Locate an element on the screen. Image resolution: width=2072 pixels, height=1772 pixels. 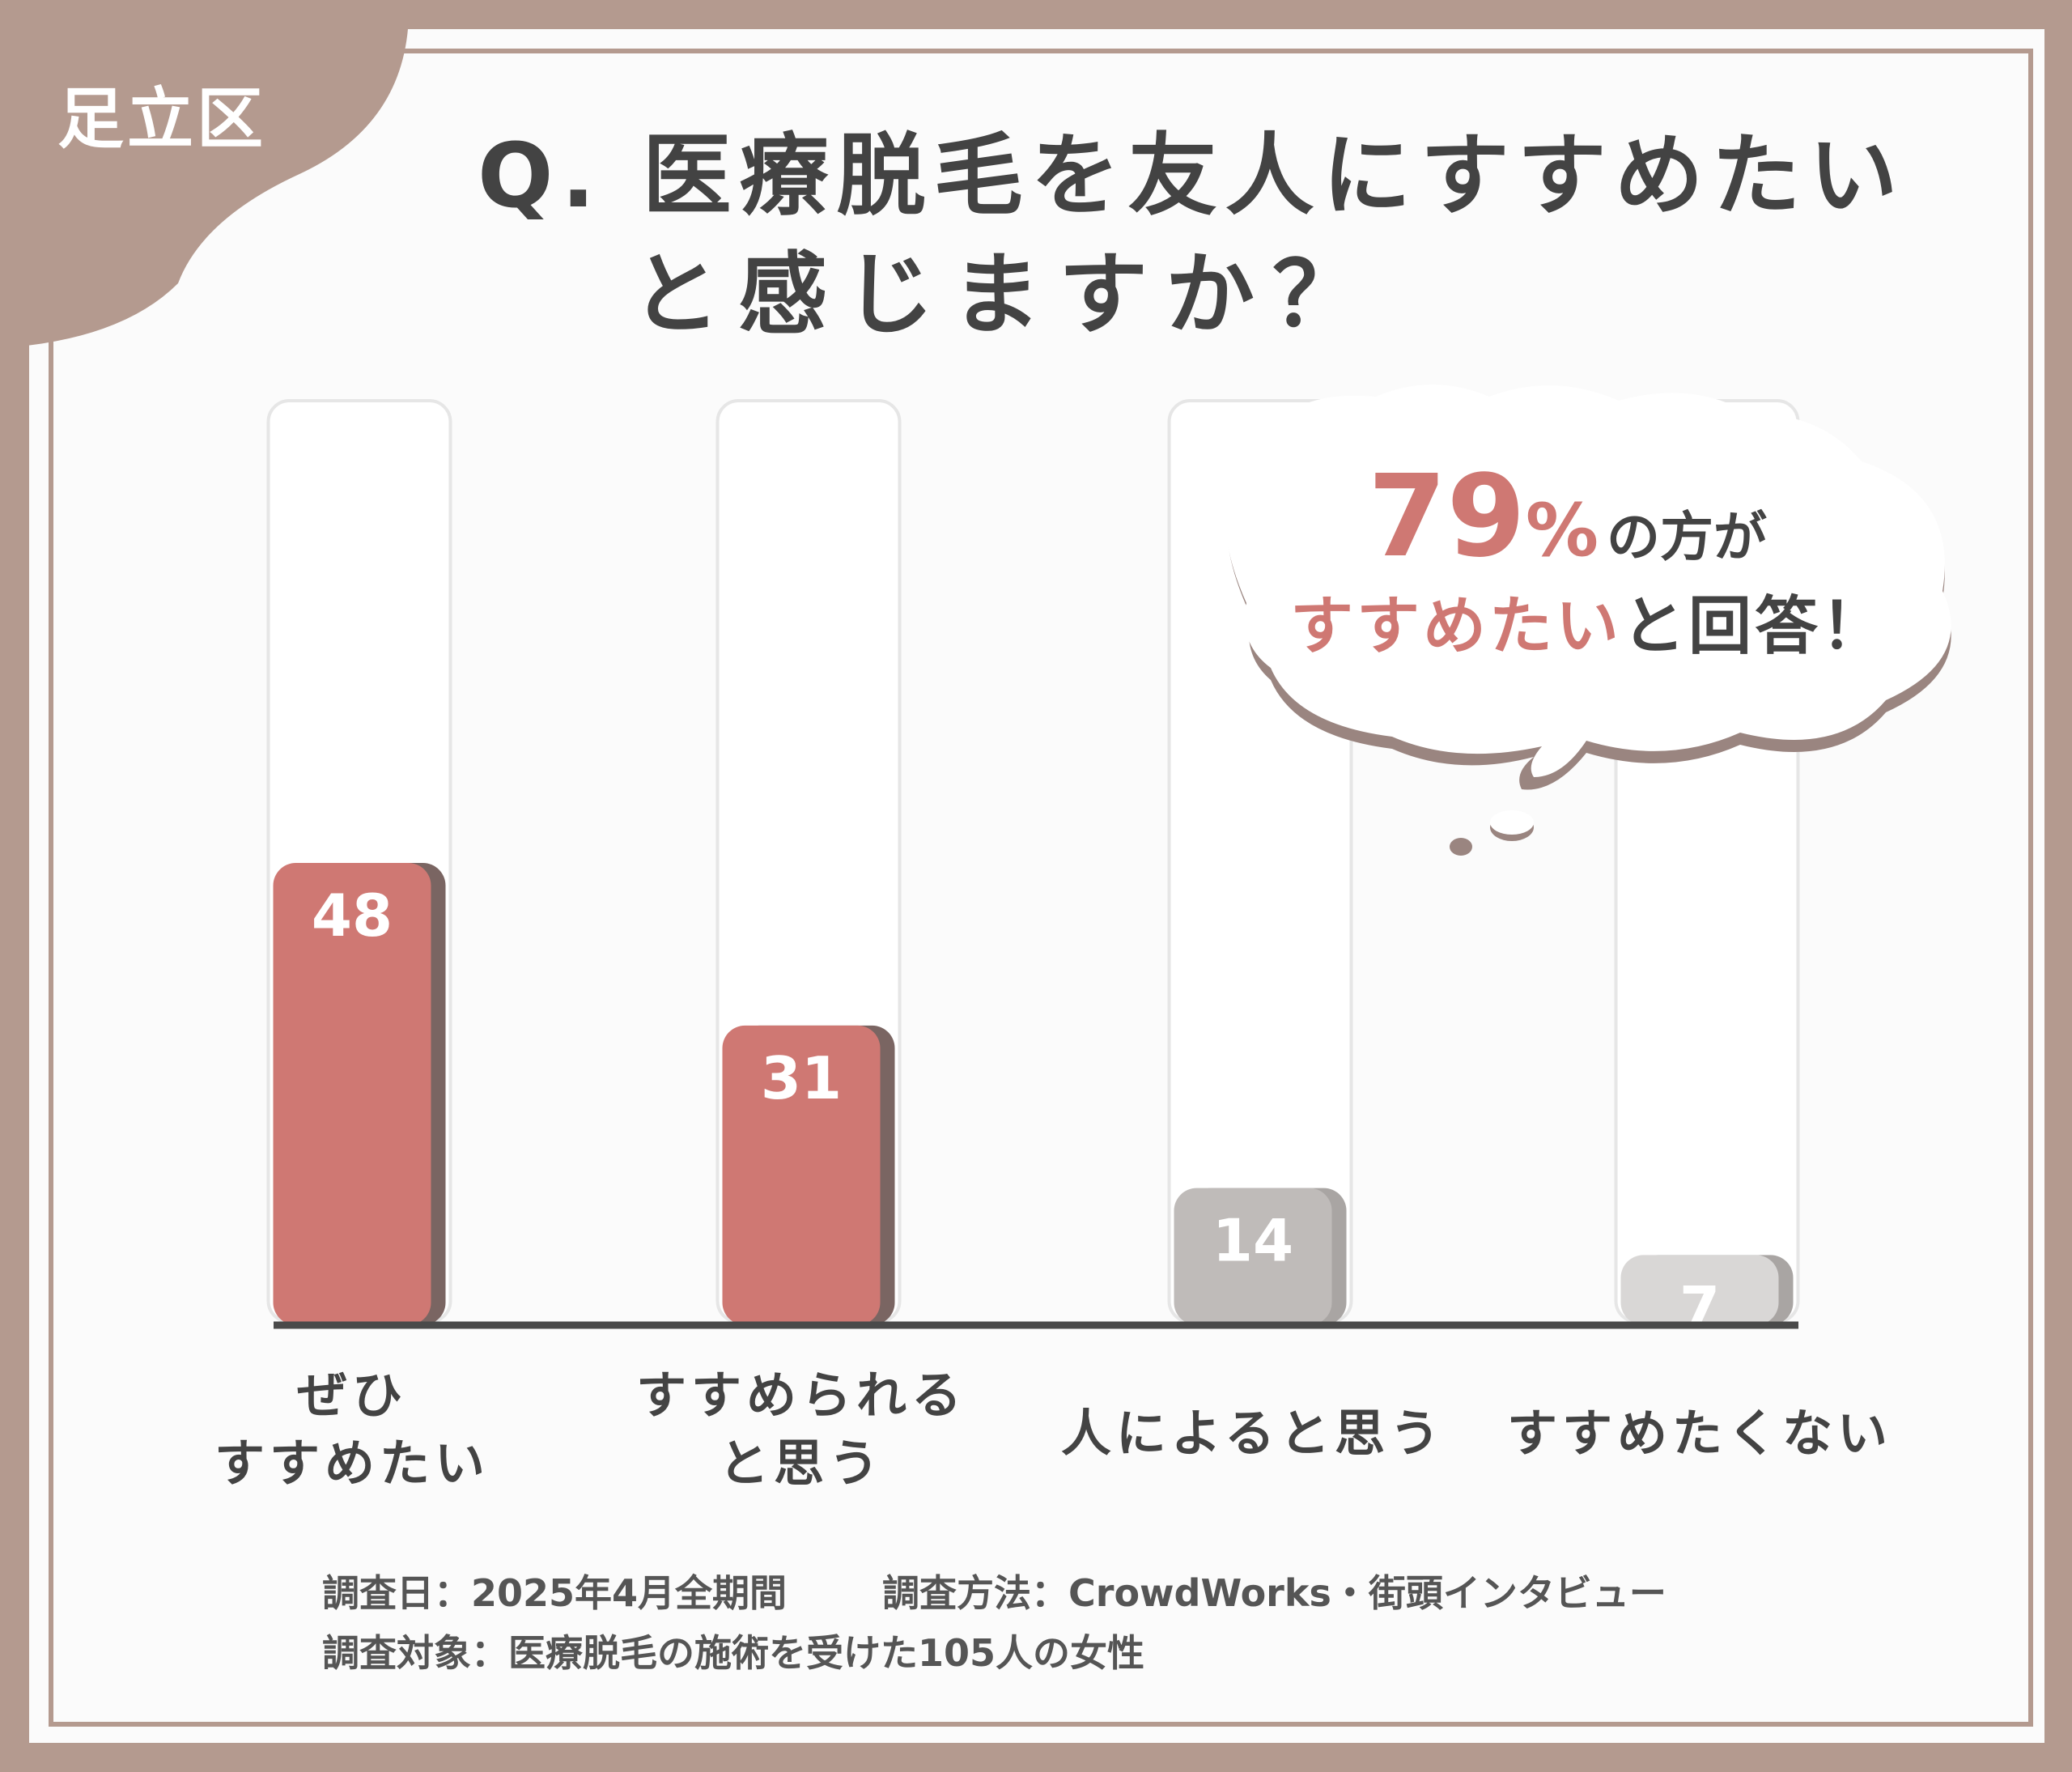
callout-percent-sign: % is located at coordinates (1562, 531).